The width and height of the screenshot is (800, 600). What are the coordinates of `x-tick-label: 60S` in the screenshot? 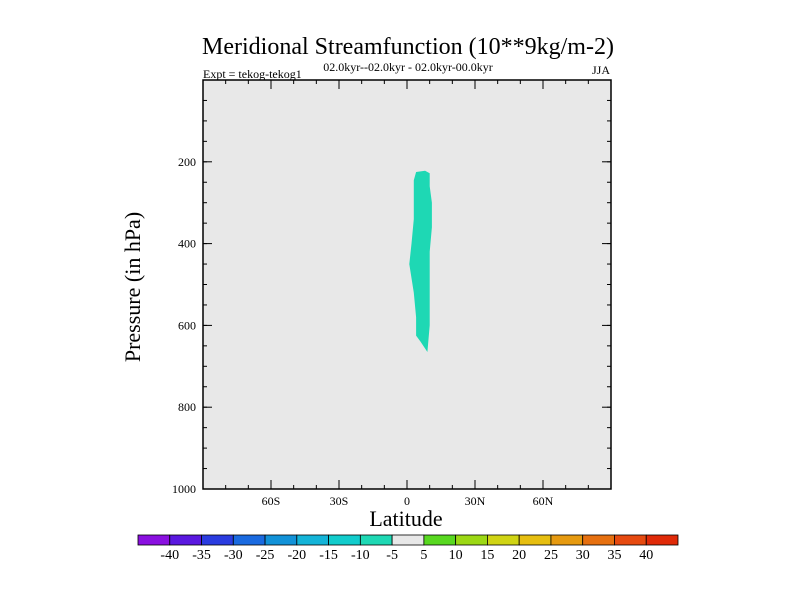 It's located at (271, 501).